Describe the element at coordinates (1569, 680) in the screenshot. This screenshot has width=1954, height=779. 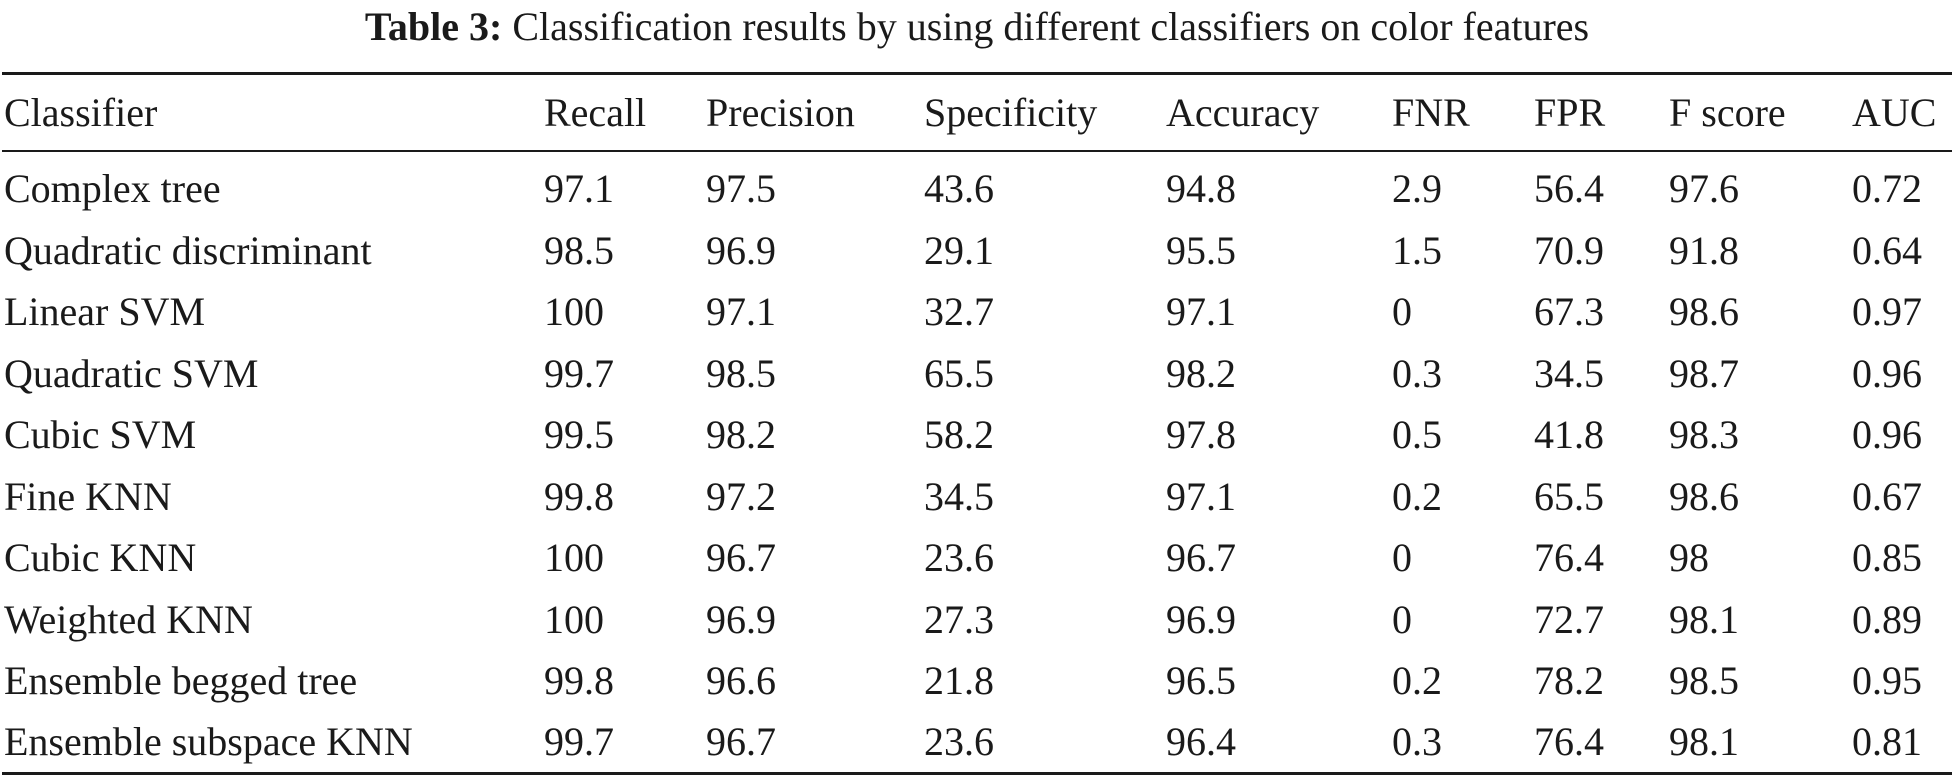
I see `cell-fpr: 78.2` at that location.